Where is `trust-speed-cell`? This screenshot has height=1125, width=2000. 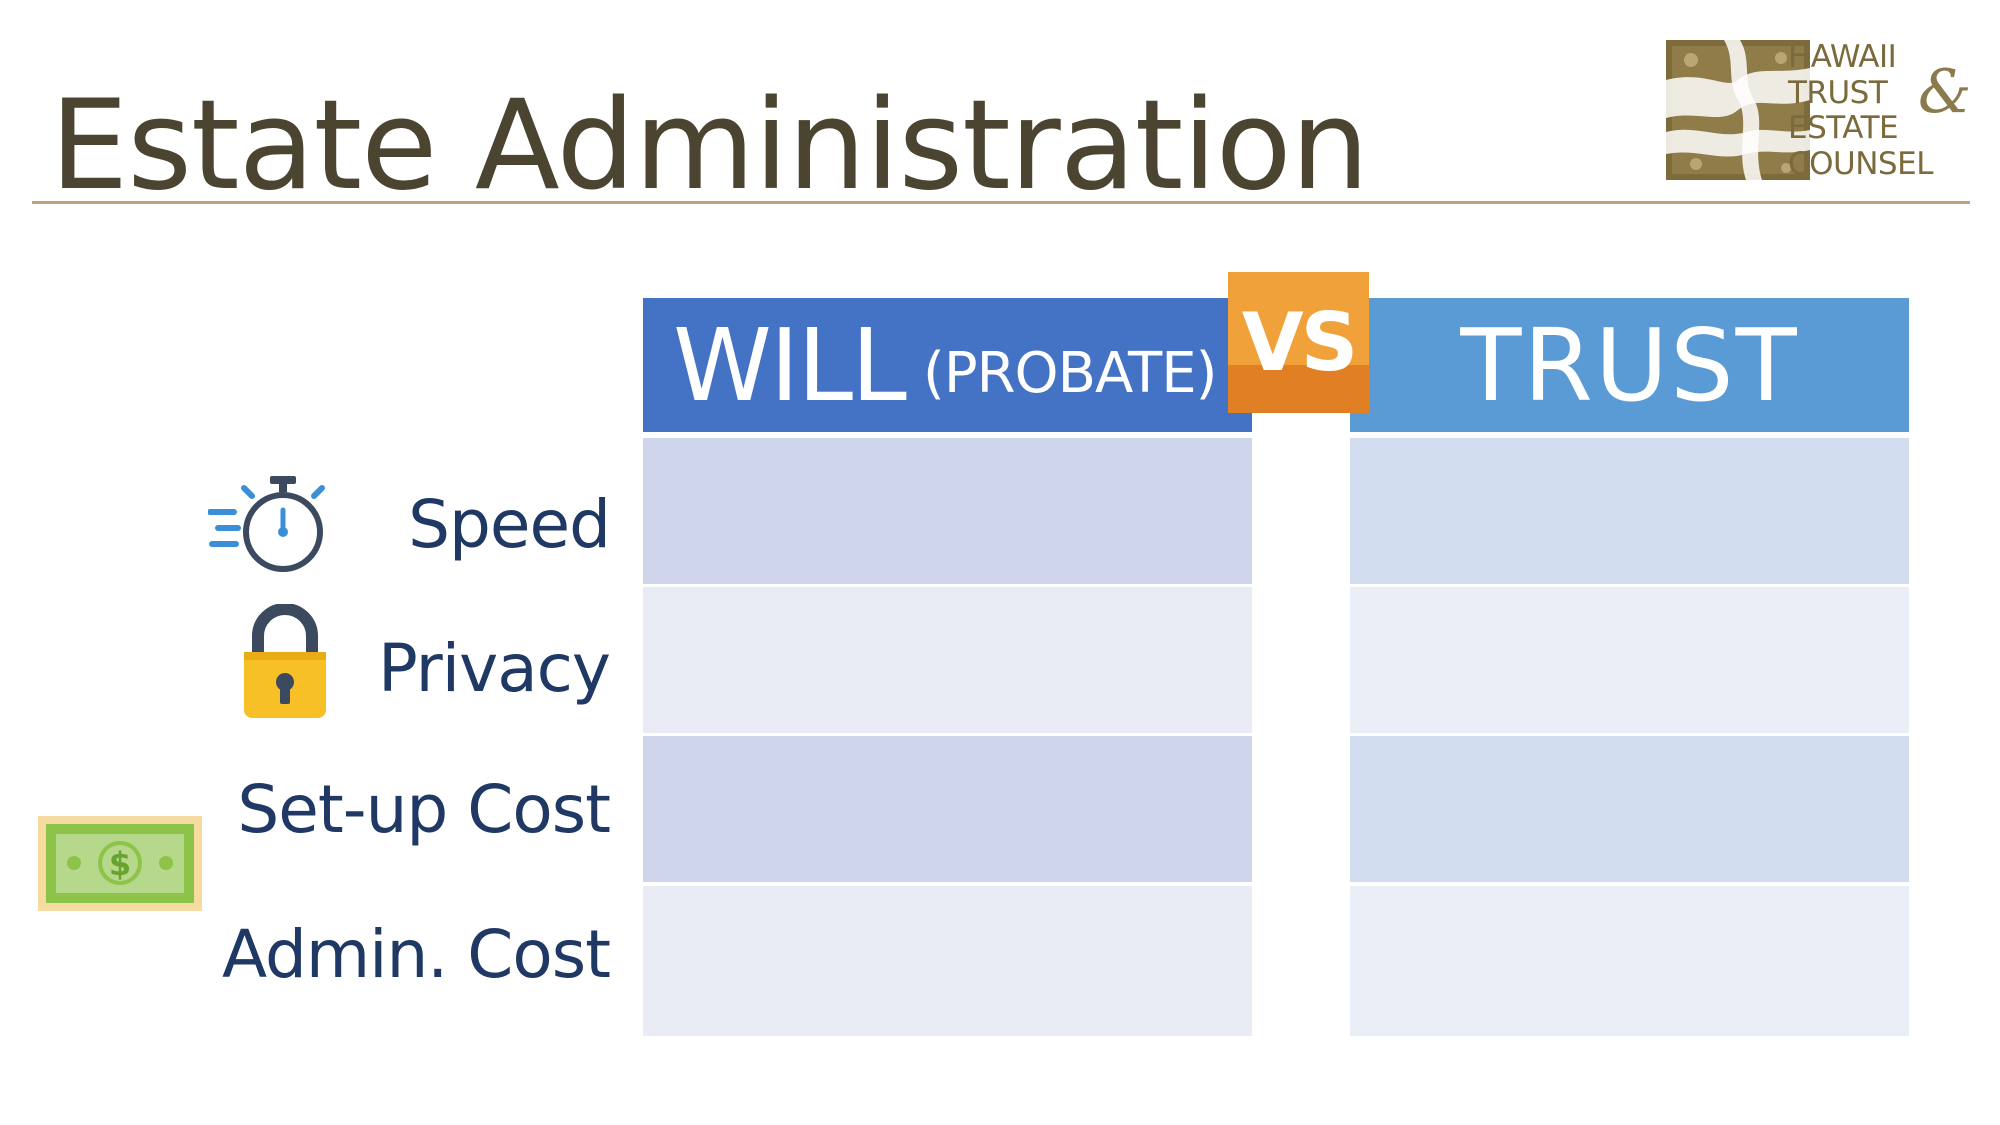
trust-speed-cell is located at coordinates (1629, 511).